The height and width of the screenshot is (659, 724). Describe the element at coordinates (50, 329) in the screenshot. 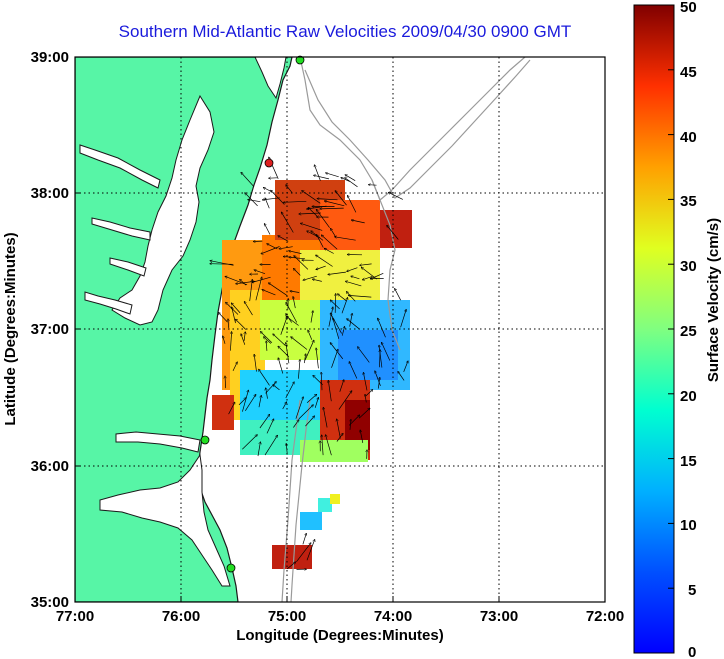

I see `y-tick-label: 37:00` at that location.